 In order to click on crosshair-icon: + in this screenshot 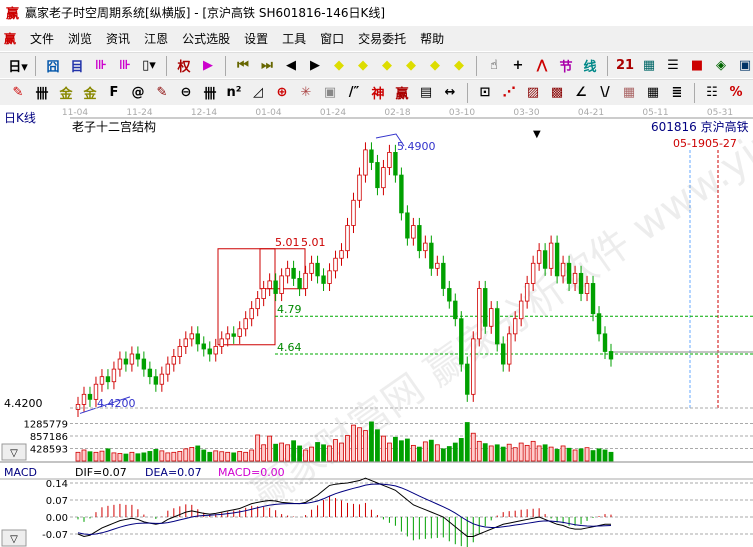, I will do `click(518, 65)`.